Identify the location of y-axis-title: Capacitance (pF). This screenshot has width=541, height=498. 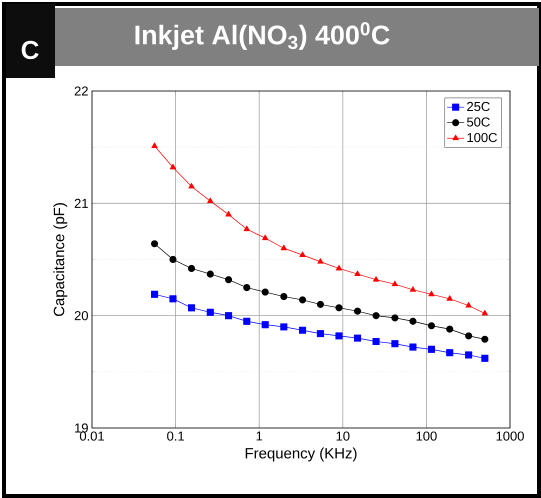
(60, 259).